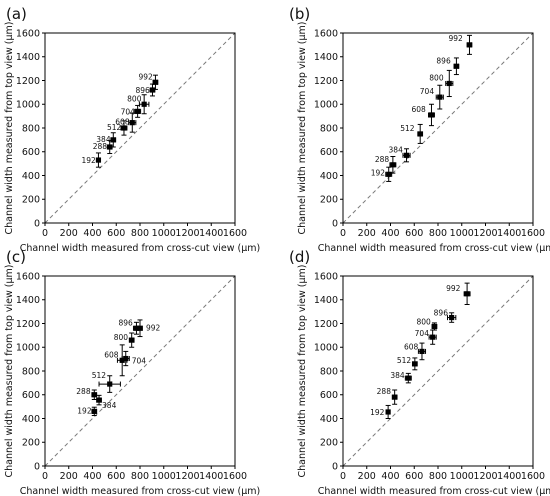 The width and height of the screenshot is (550, 496). What do you see at coordinates (122, 122) in the screenshot?
I see `data-point-label: 608` at bounding box center [122, 122].